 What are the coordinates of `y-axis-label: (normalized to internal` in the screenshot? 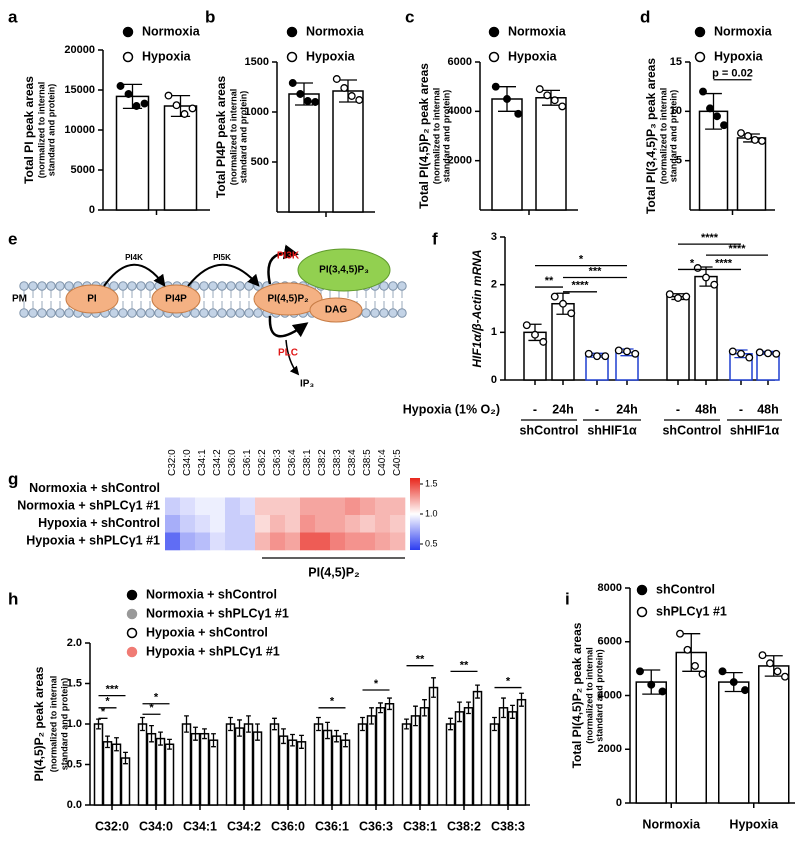 It's located at (589, 695).